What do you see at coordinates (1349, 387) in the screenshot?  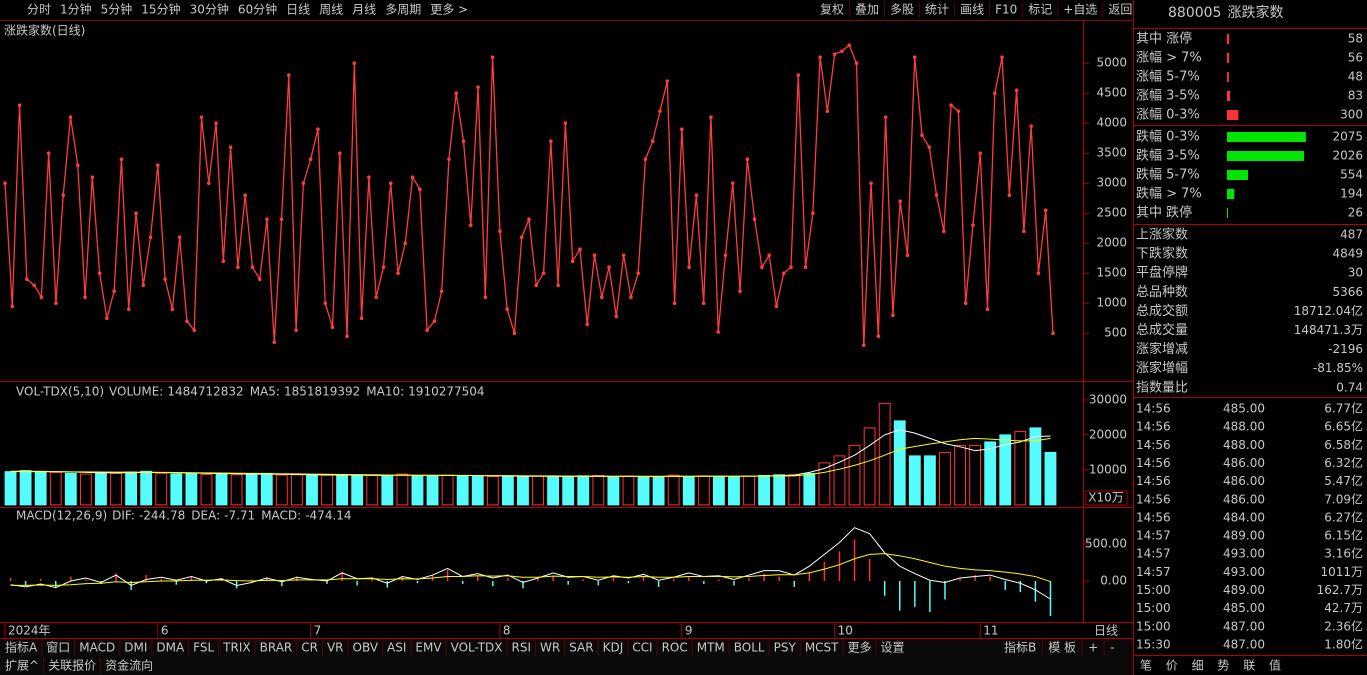 I see `stat-value: 0.74` at bounding box center [1349, 387].